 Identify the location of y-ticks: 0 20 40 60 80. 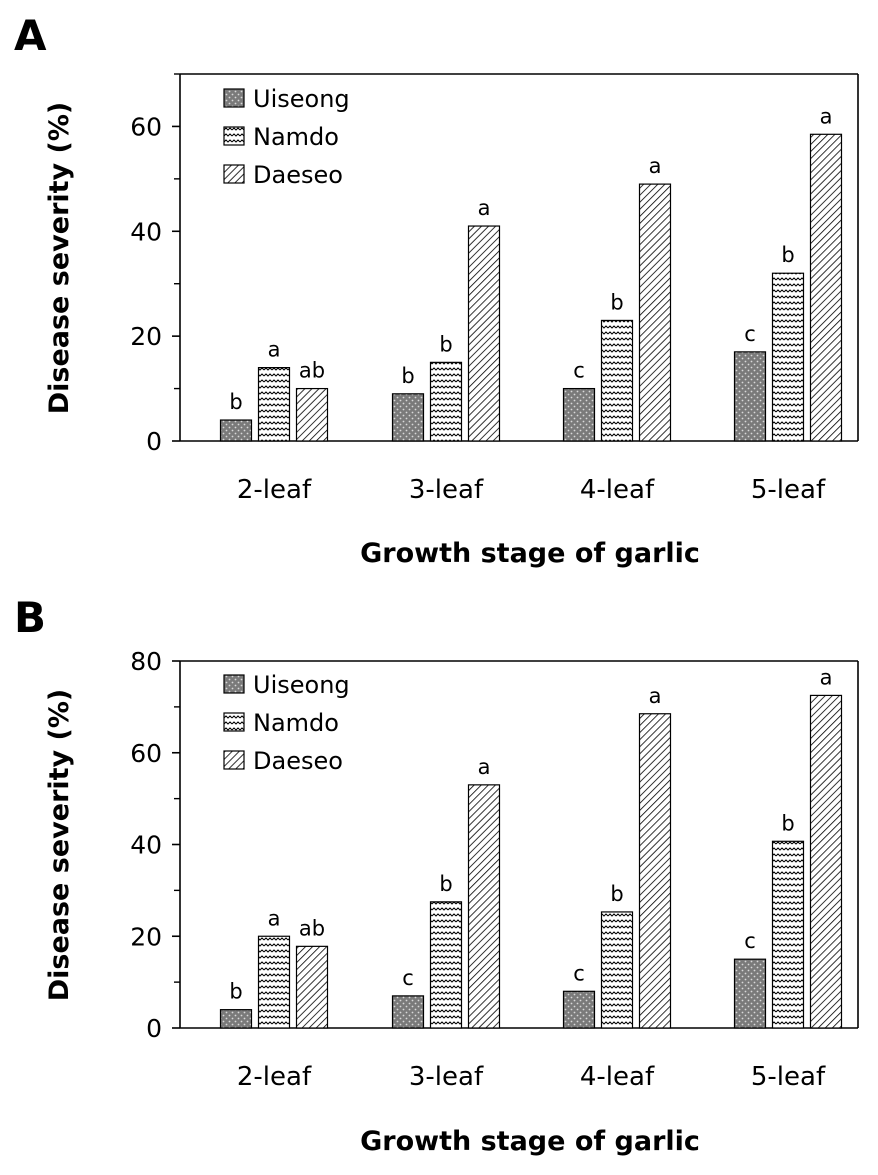
(155, 845).